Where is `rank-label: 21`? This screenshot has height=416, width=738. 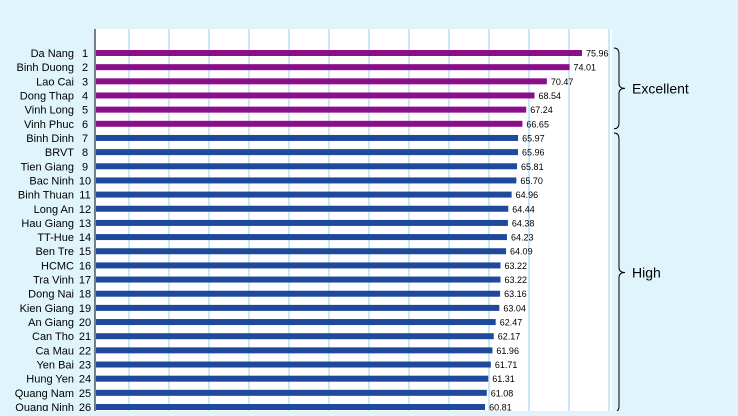 rank-label: 21 is located at coordinates (85, 337).